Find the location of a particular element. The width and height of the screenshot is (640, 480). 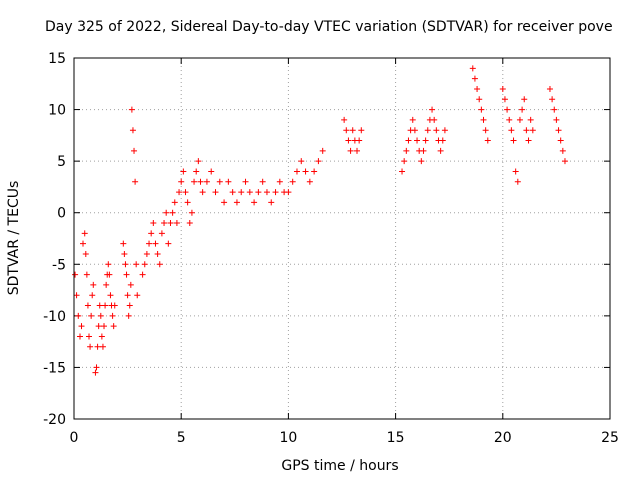

x-tick-label: 10 is located at coordinates (288, 438).